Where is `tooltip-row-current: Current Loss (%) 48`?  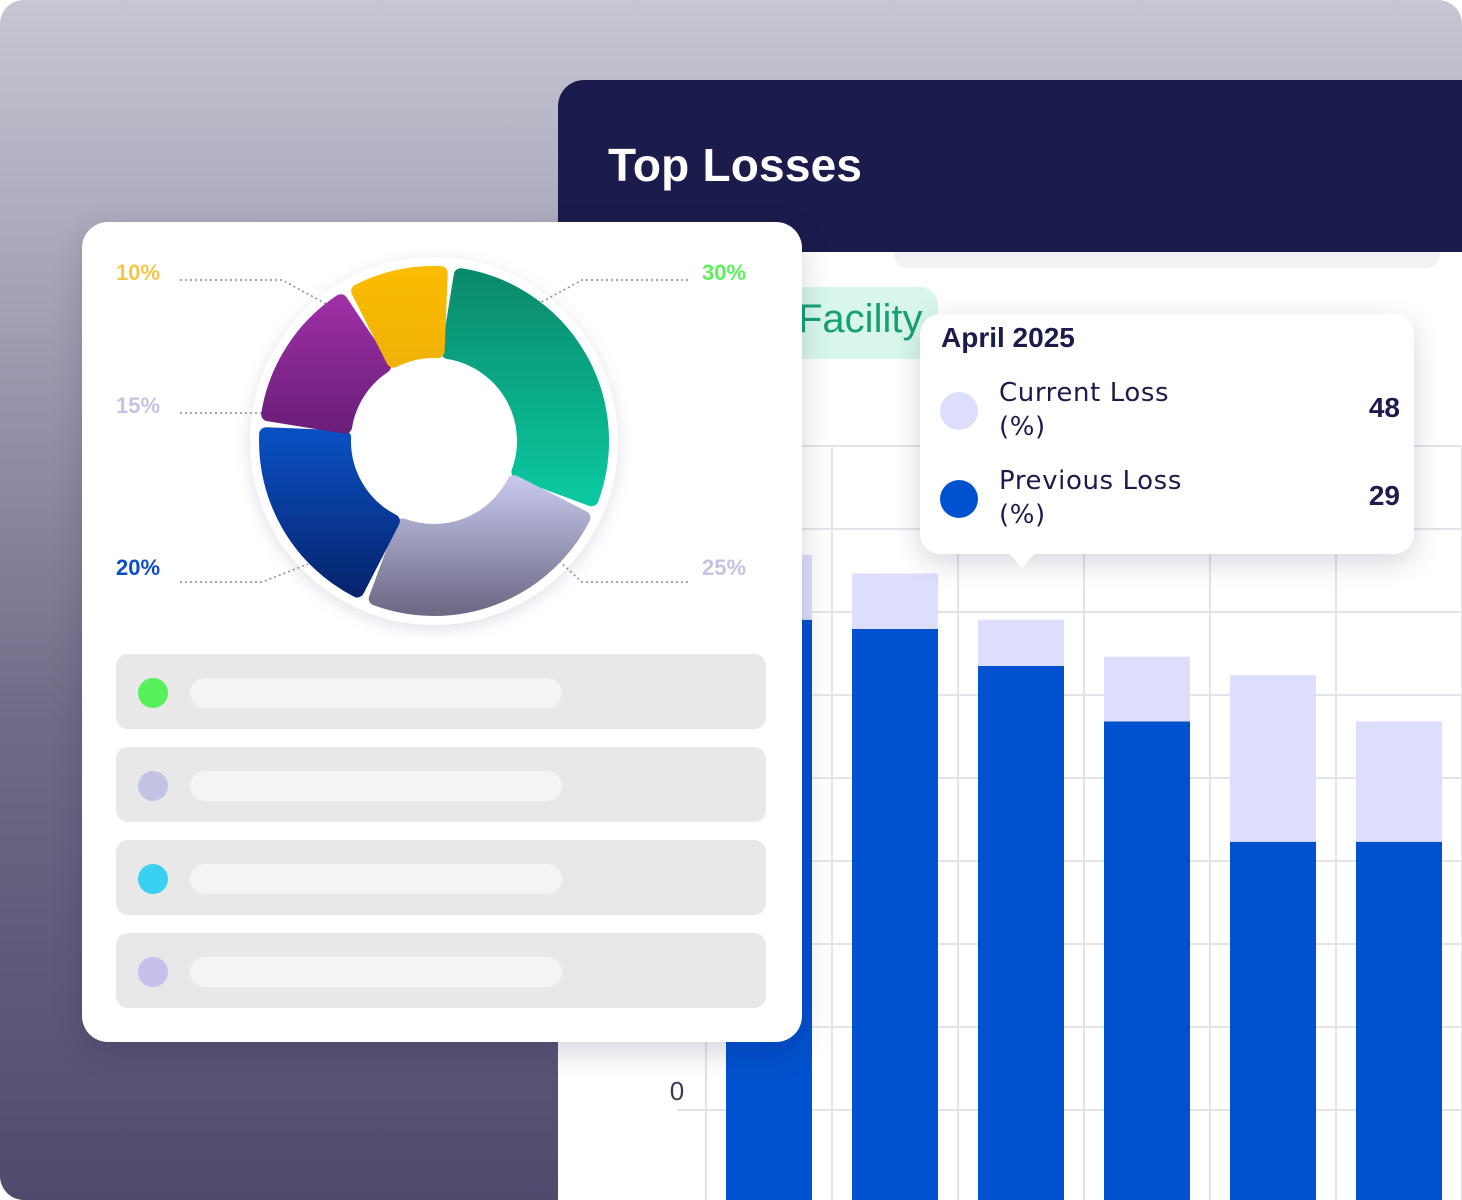
tooltip-row-current: Current Loss (%) 48 is located at coordinates (1170, 411).